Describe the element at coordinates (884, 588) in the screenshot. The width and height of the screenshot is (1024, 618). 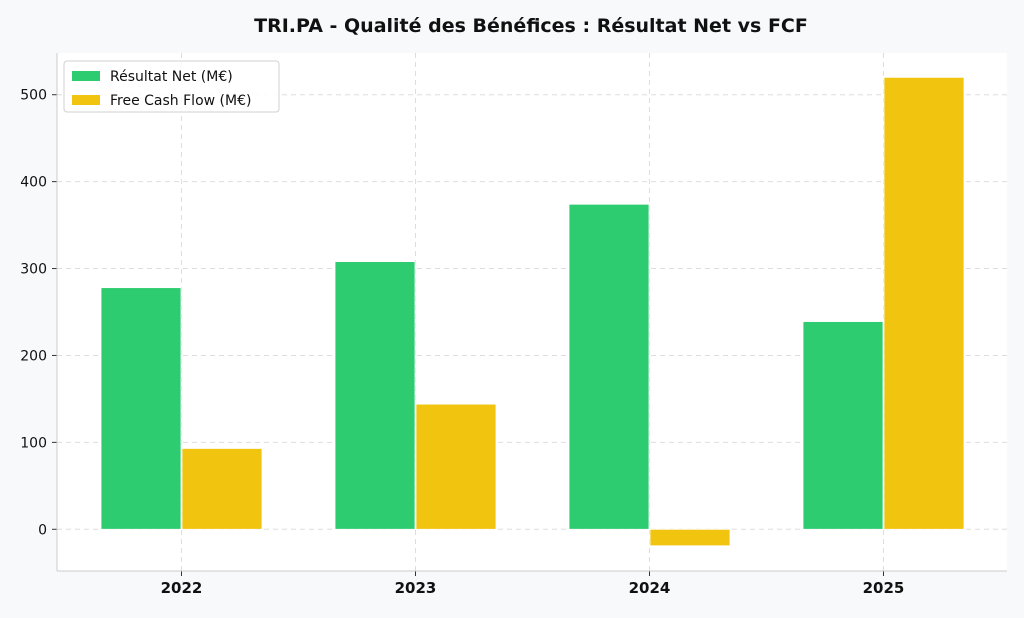
I see `x-tick-label: 2025` at that location.